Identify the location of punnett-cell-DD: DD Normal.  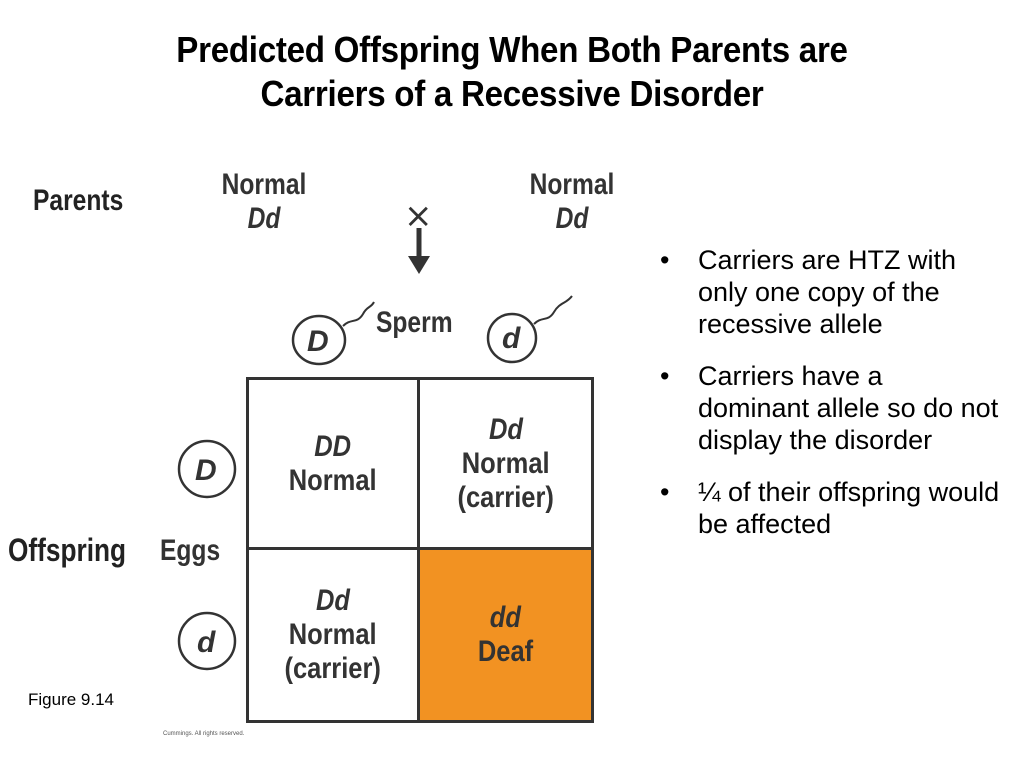
(334, 465).